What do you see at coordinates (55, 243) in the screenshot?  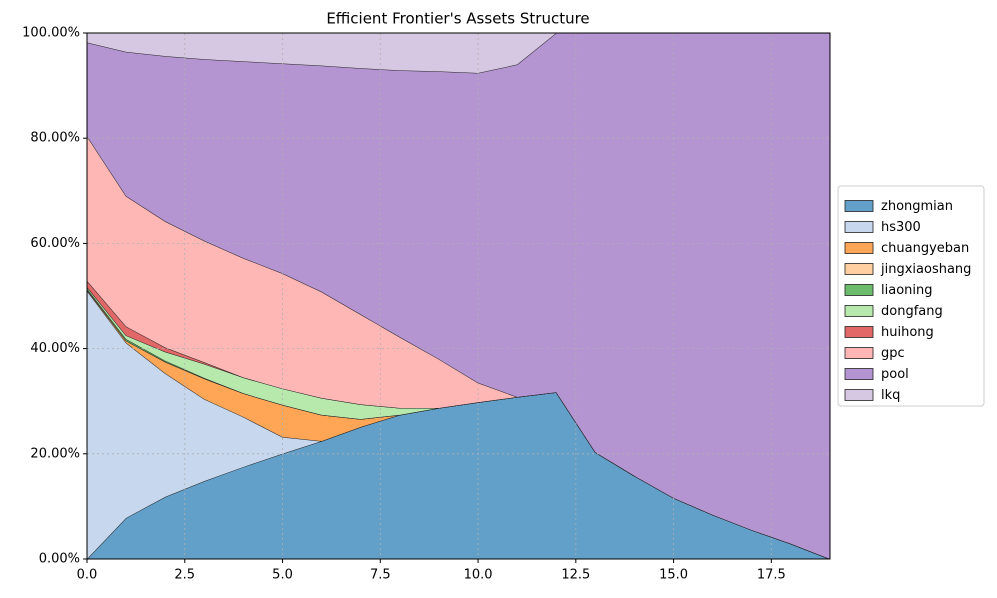 I see `y-tick-label: 60.00%` at bounding box center [55, 243].